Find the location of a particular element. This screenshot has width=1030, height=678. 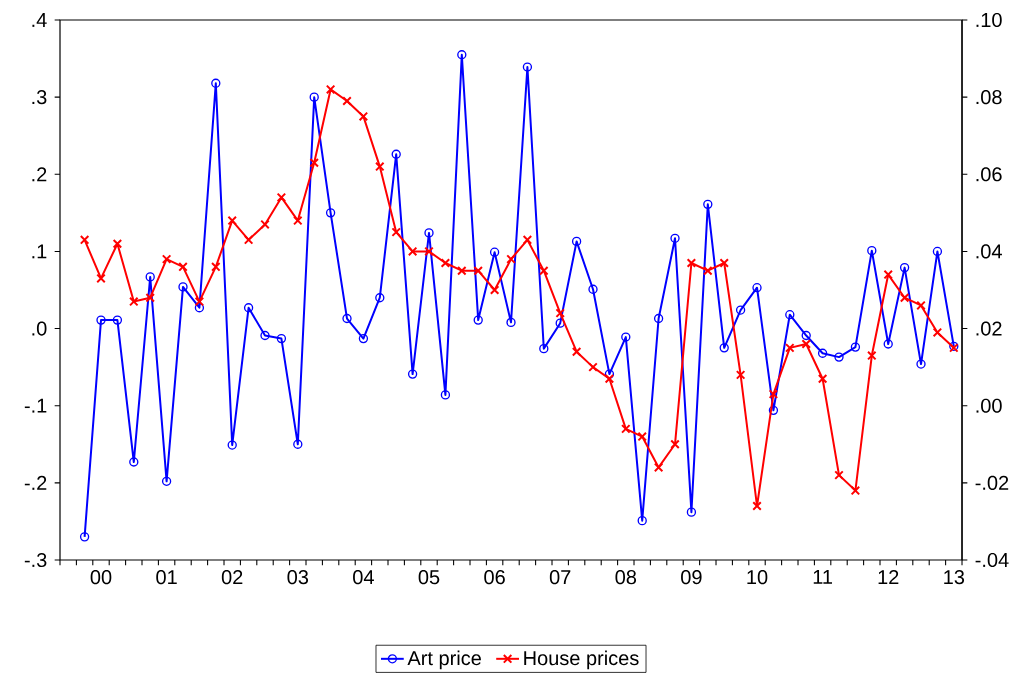

x-tick-label: 04 is located at coordinates (363, 577).